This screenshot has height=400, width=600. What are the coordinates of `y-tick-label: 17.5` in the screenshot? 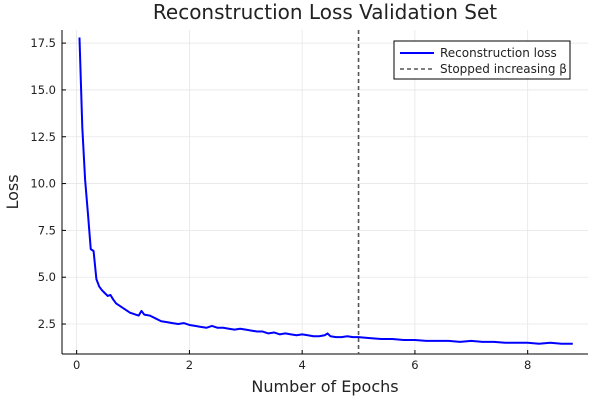 It's located at (43, 43).